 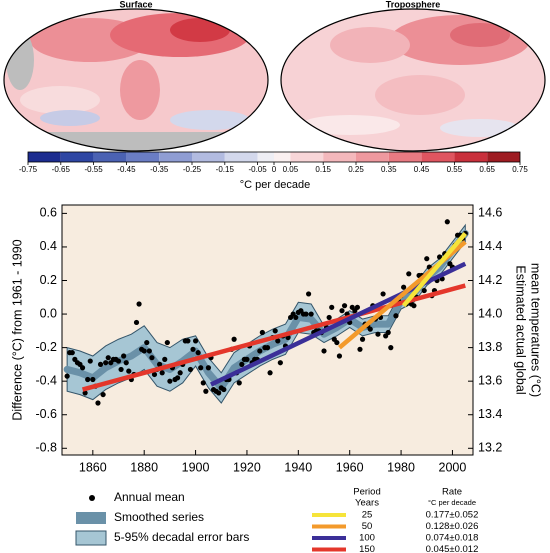 What do you see at coordinates (159, 169) in the screenshot?
I see `colorbar-tick-label: -0.35` at bounding box center [159, 169].